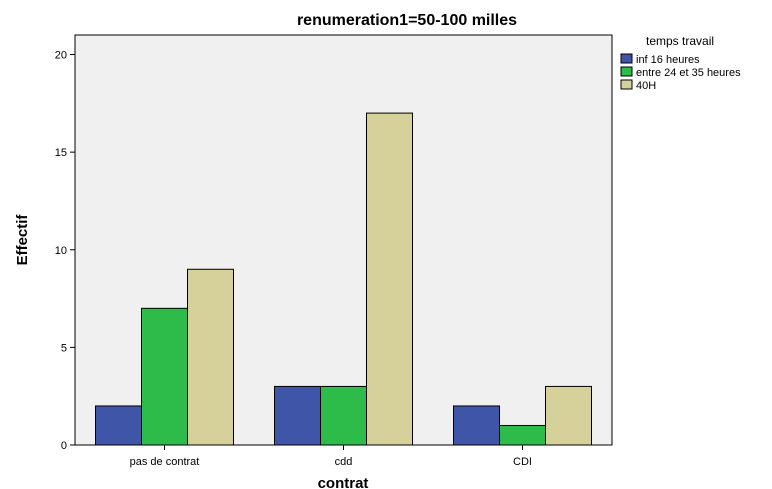  I want to click on y-tick-label: 10, so click(61, 251).